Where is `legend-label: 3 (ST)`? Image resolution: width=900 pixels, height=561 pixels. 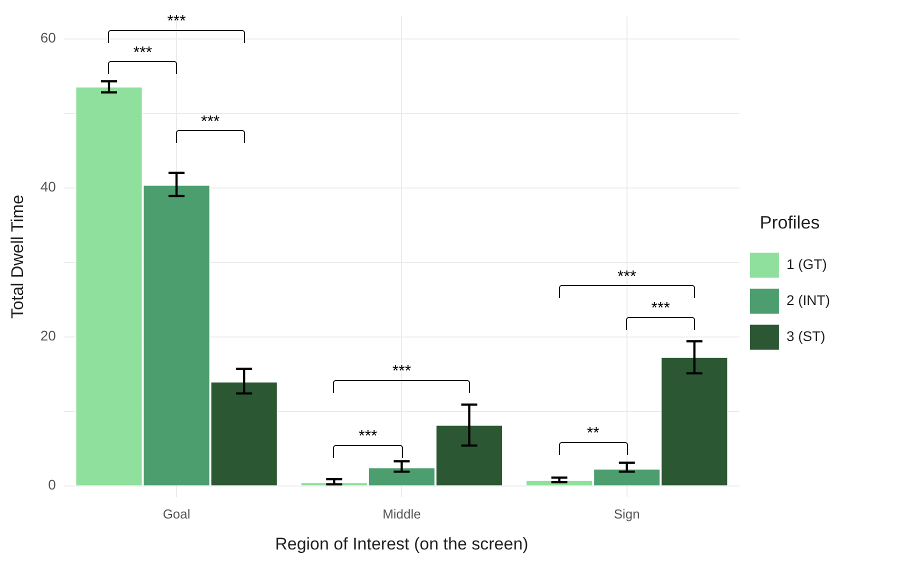
legend-label: 3 (ST) is located at coordinates (806, 336).